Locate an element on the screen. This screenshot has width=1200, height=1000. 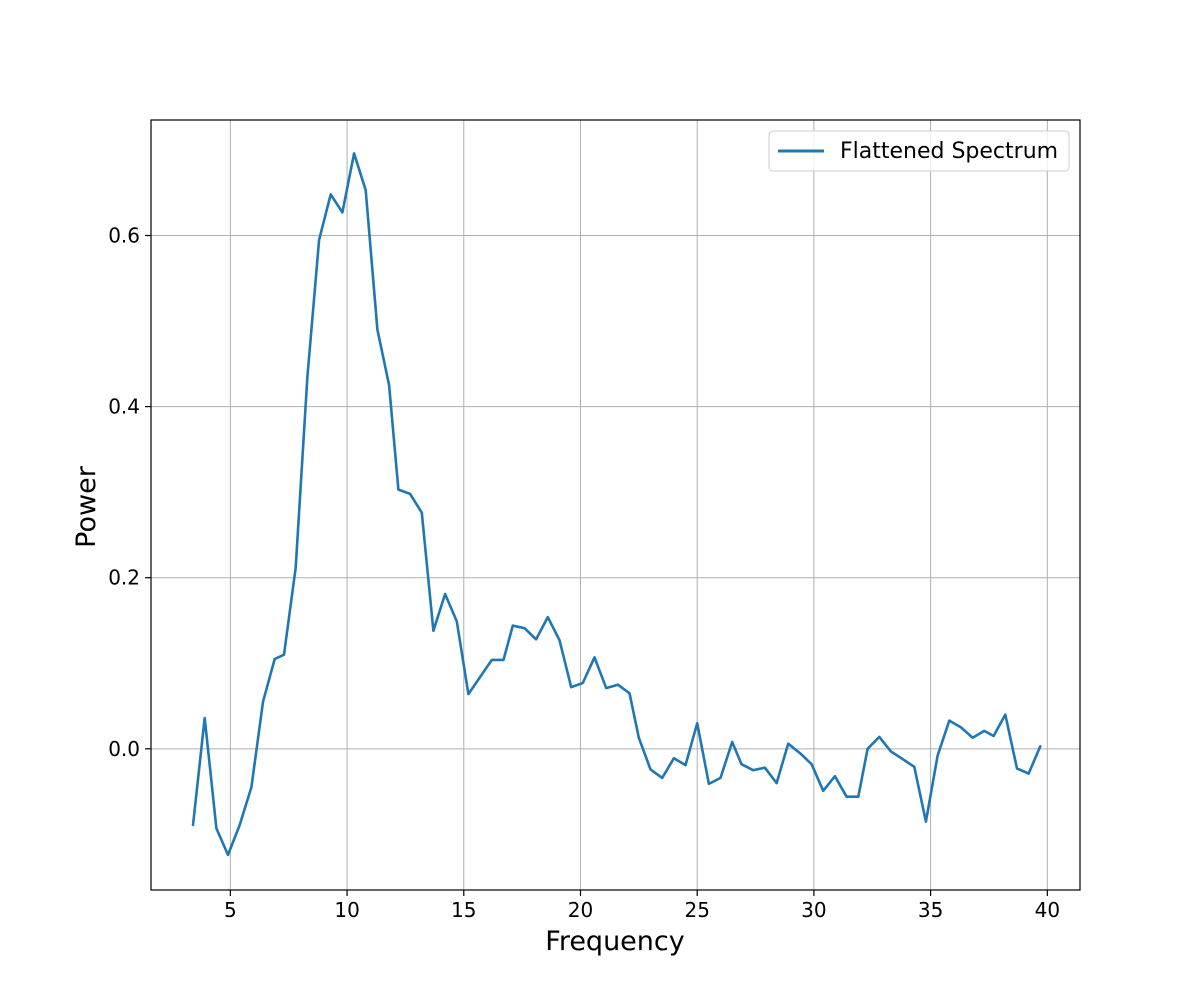
y-tick-label: 0.2 is located at coordinates (124, 578).